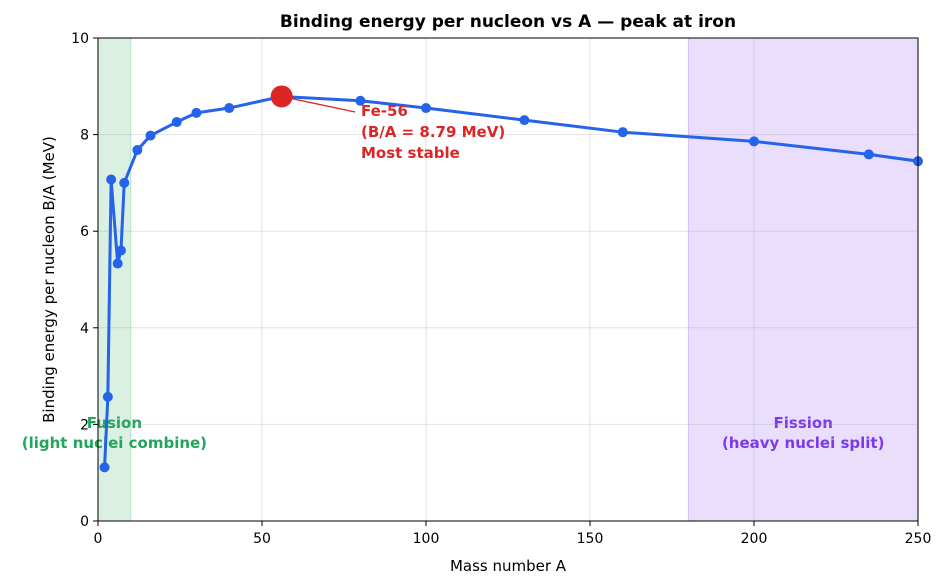 The width and height of the screenshot is (946, 587). I want to click on region-label-0-0: Fusion, so click(114, 423).